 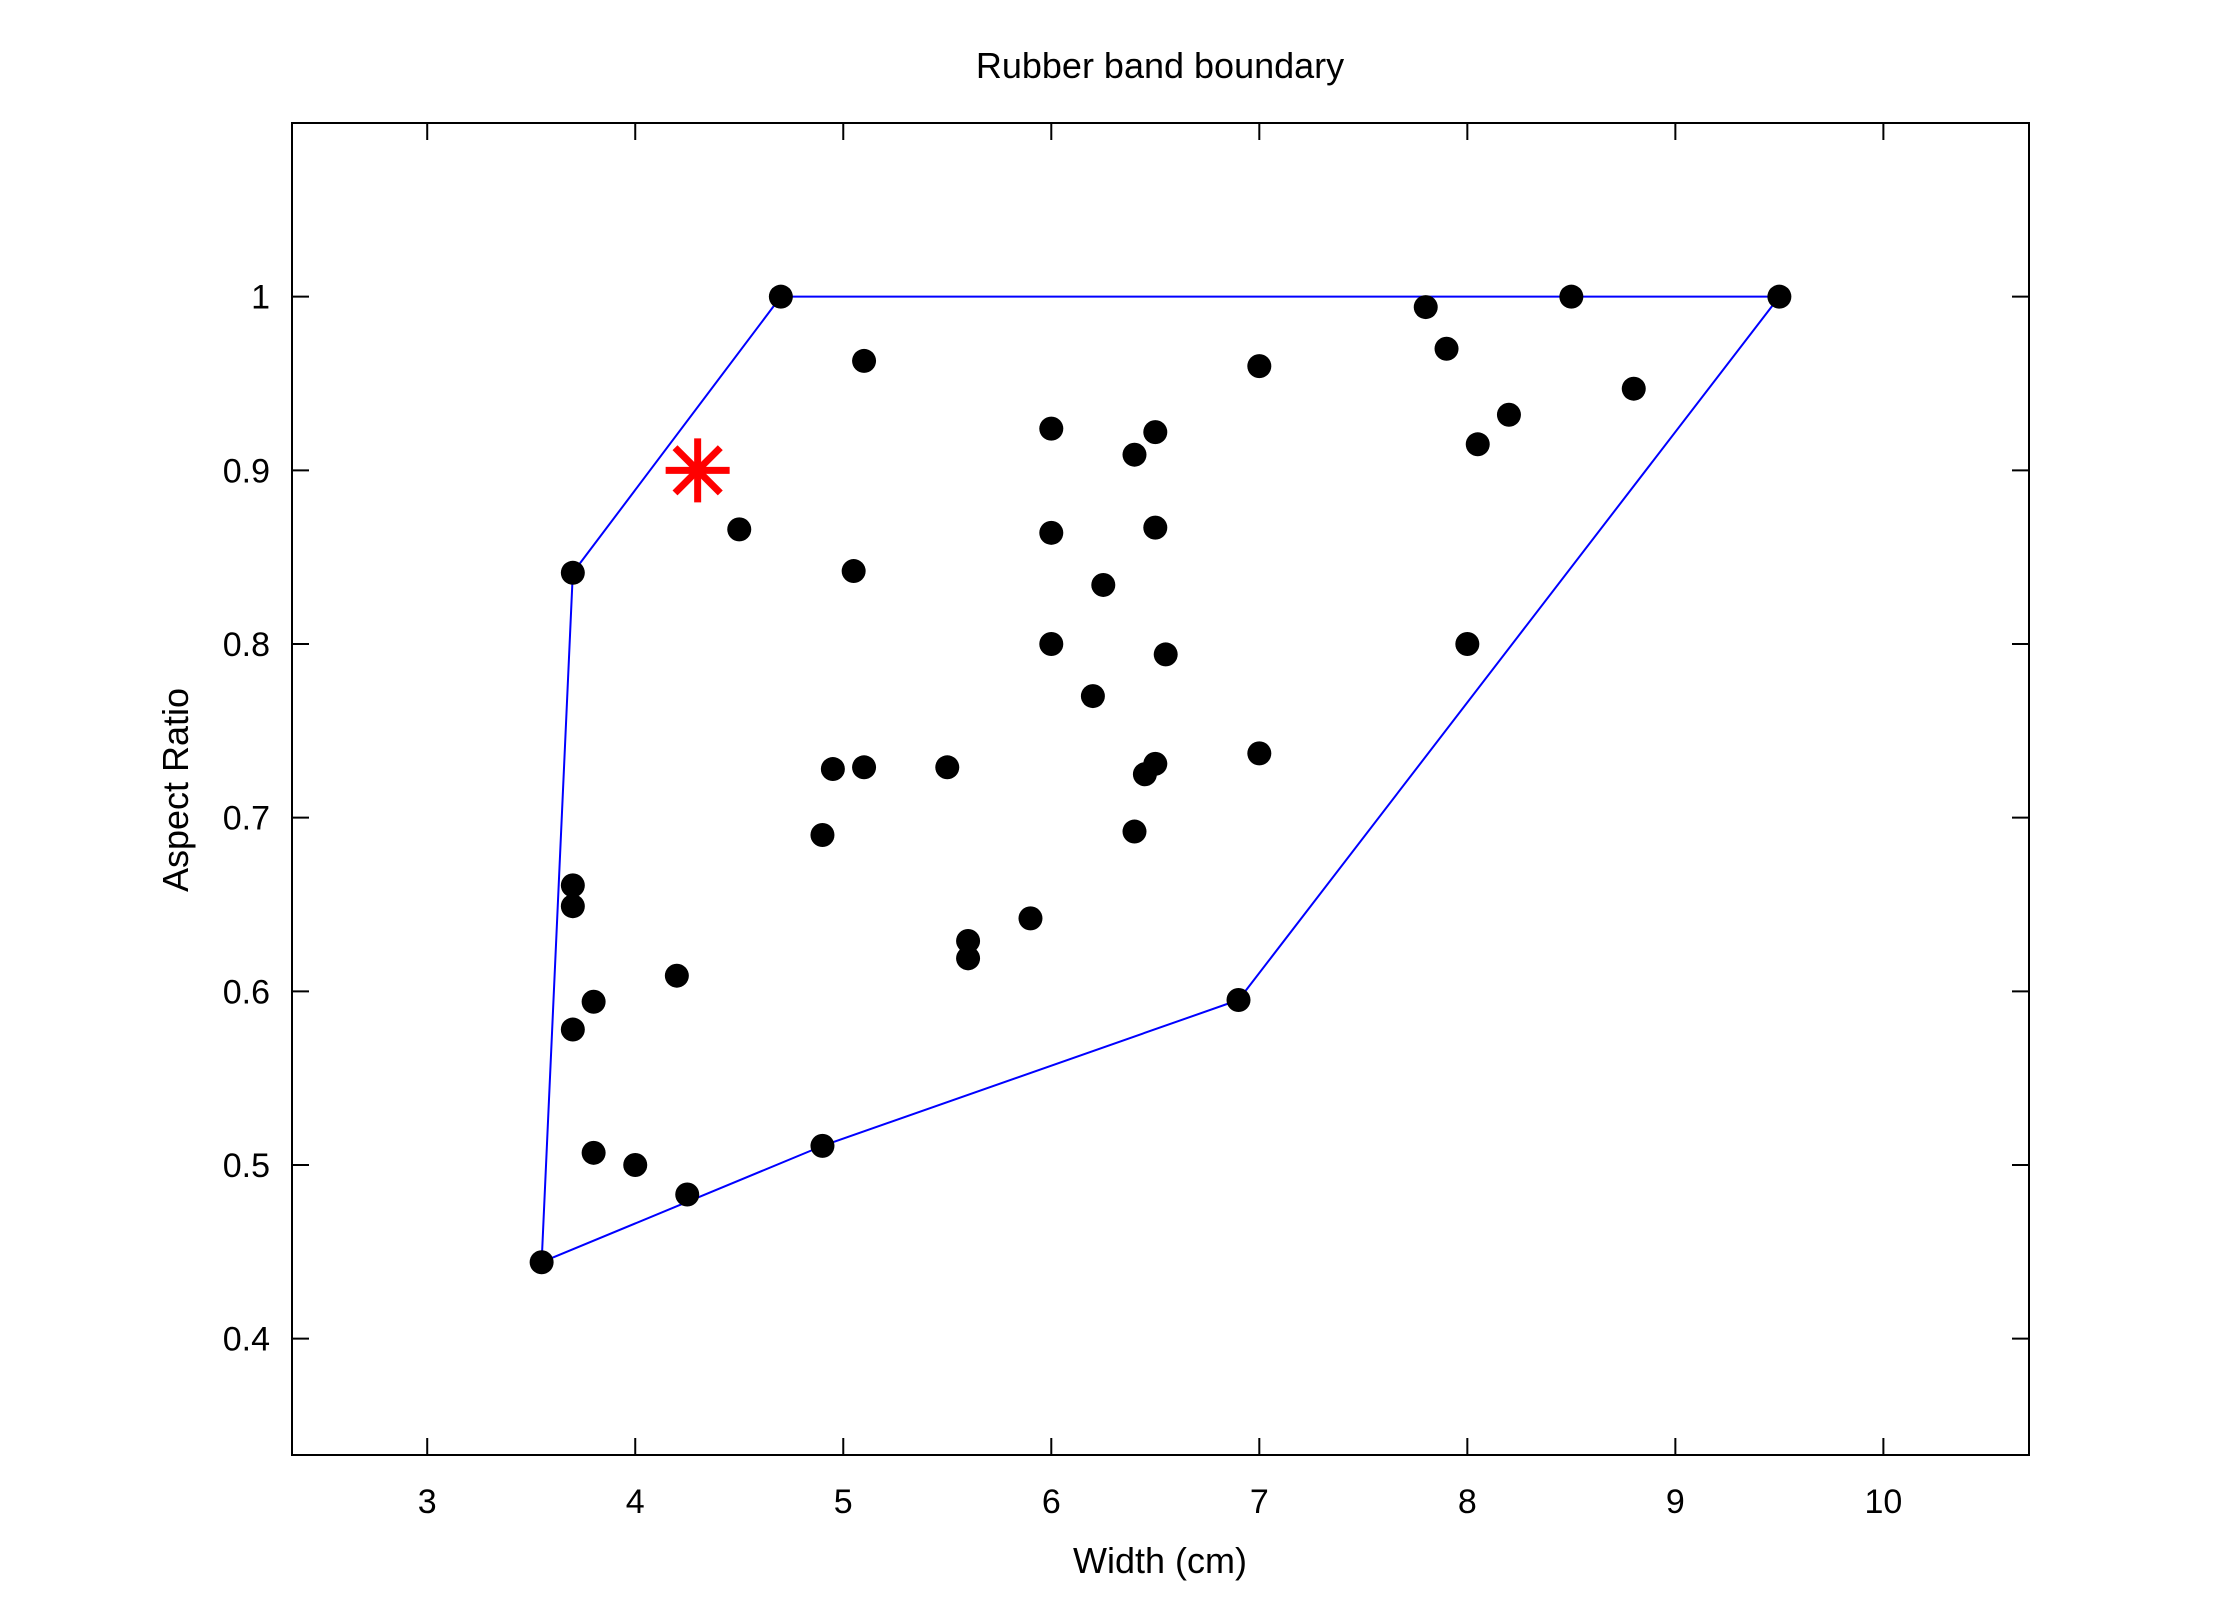 I want to click on query-point-star, so click(x=697, y=470).